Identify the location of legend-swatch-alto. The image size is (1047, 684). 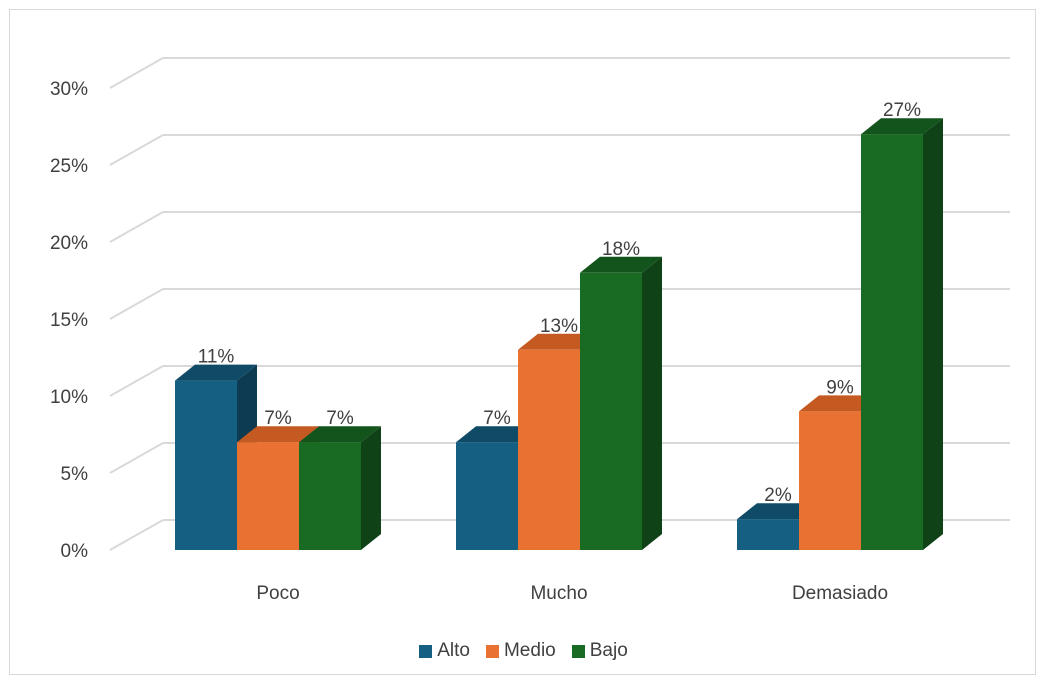
(426, 651).